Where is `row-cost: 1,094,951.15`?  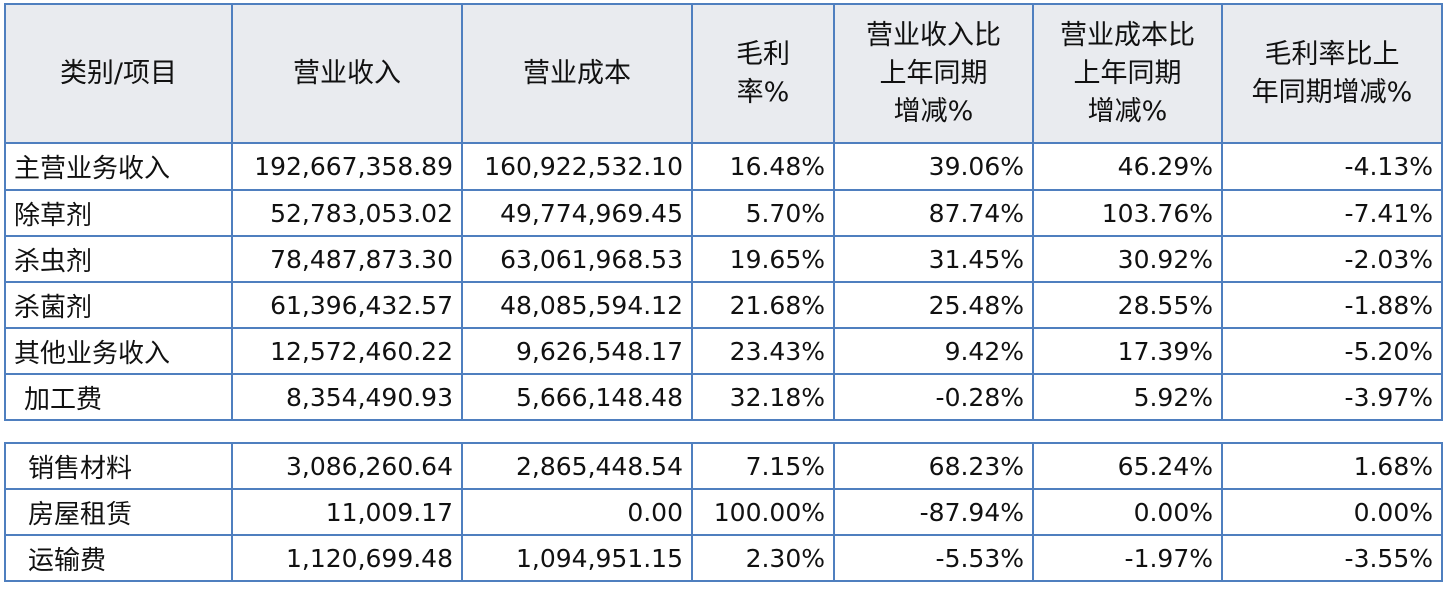
row-cost: 1,094,951.15 is located at coordinates (577, 558).